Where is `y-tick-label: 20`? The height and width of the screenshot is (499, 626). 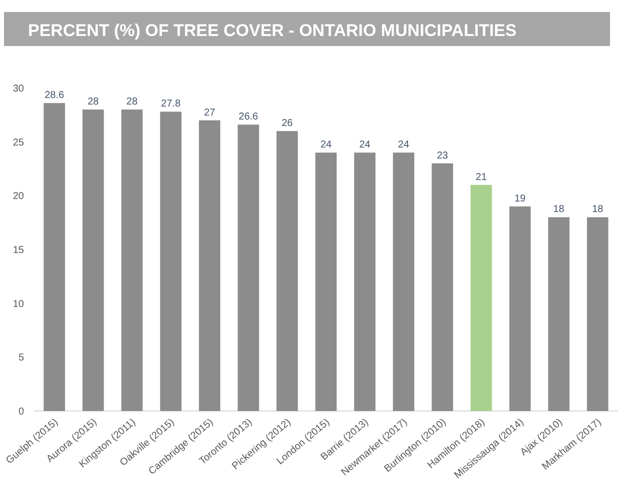 y-tick-label: 20 is located at coordinates (18, 196).